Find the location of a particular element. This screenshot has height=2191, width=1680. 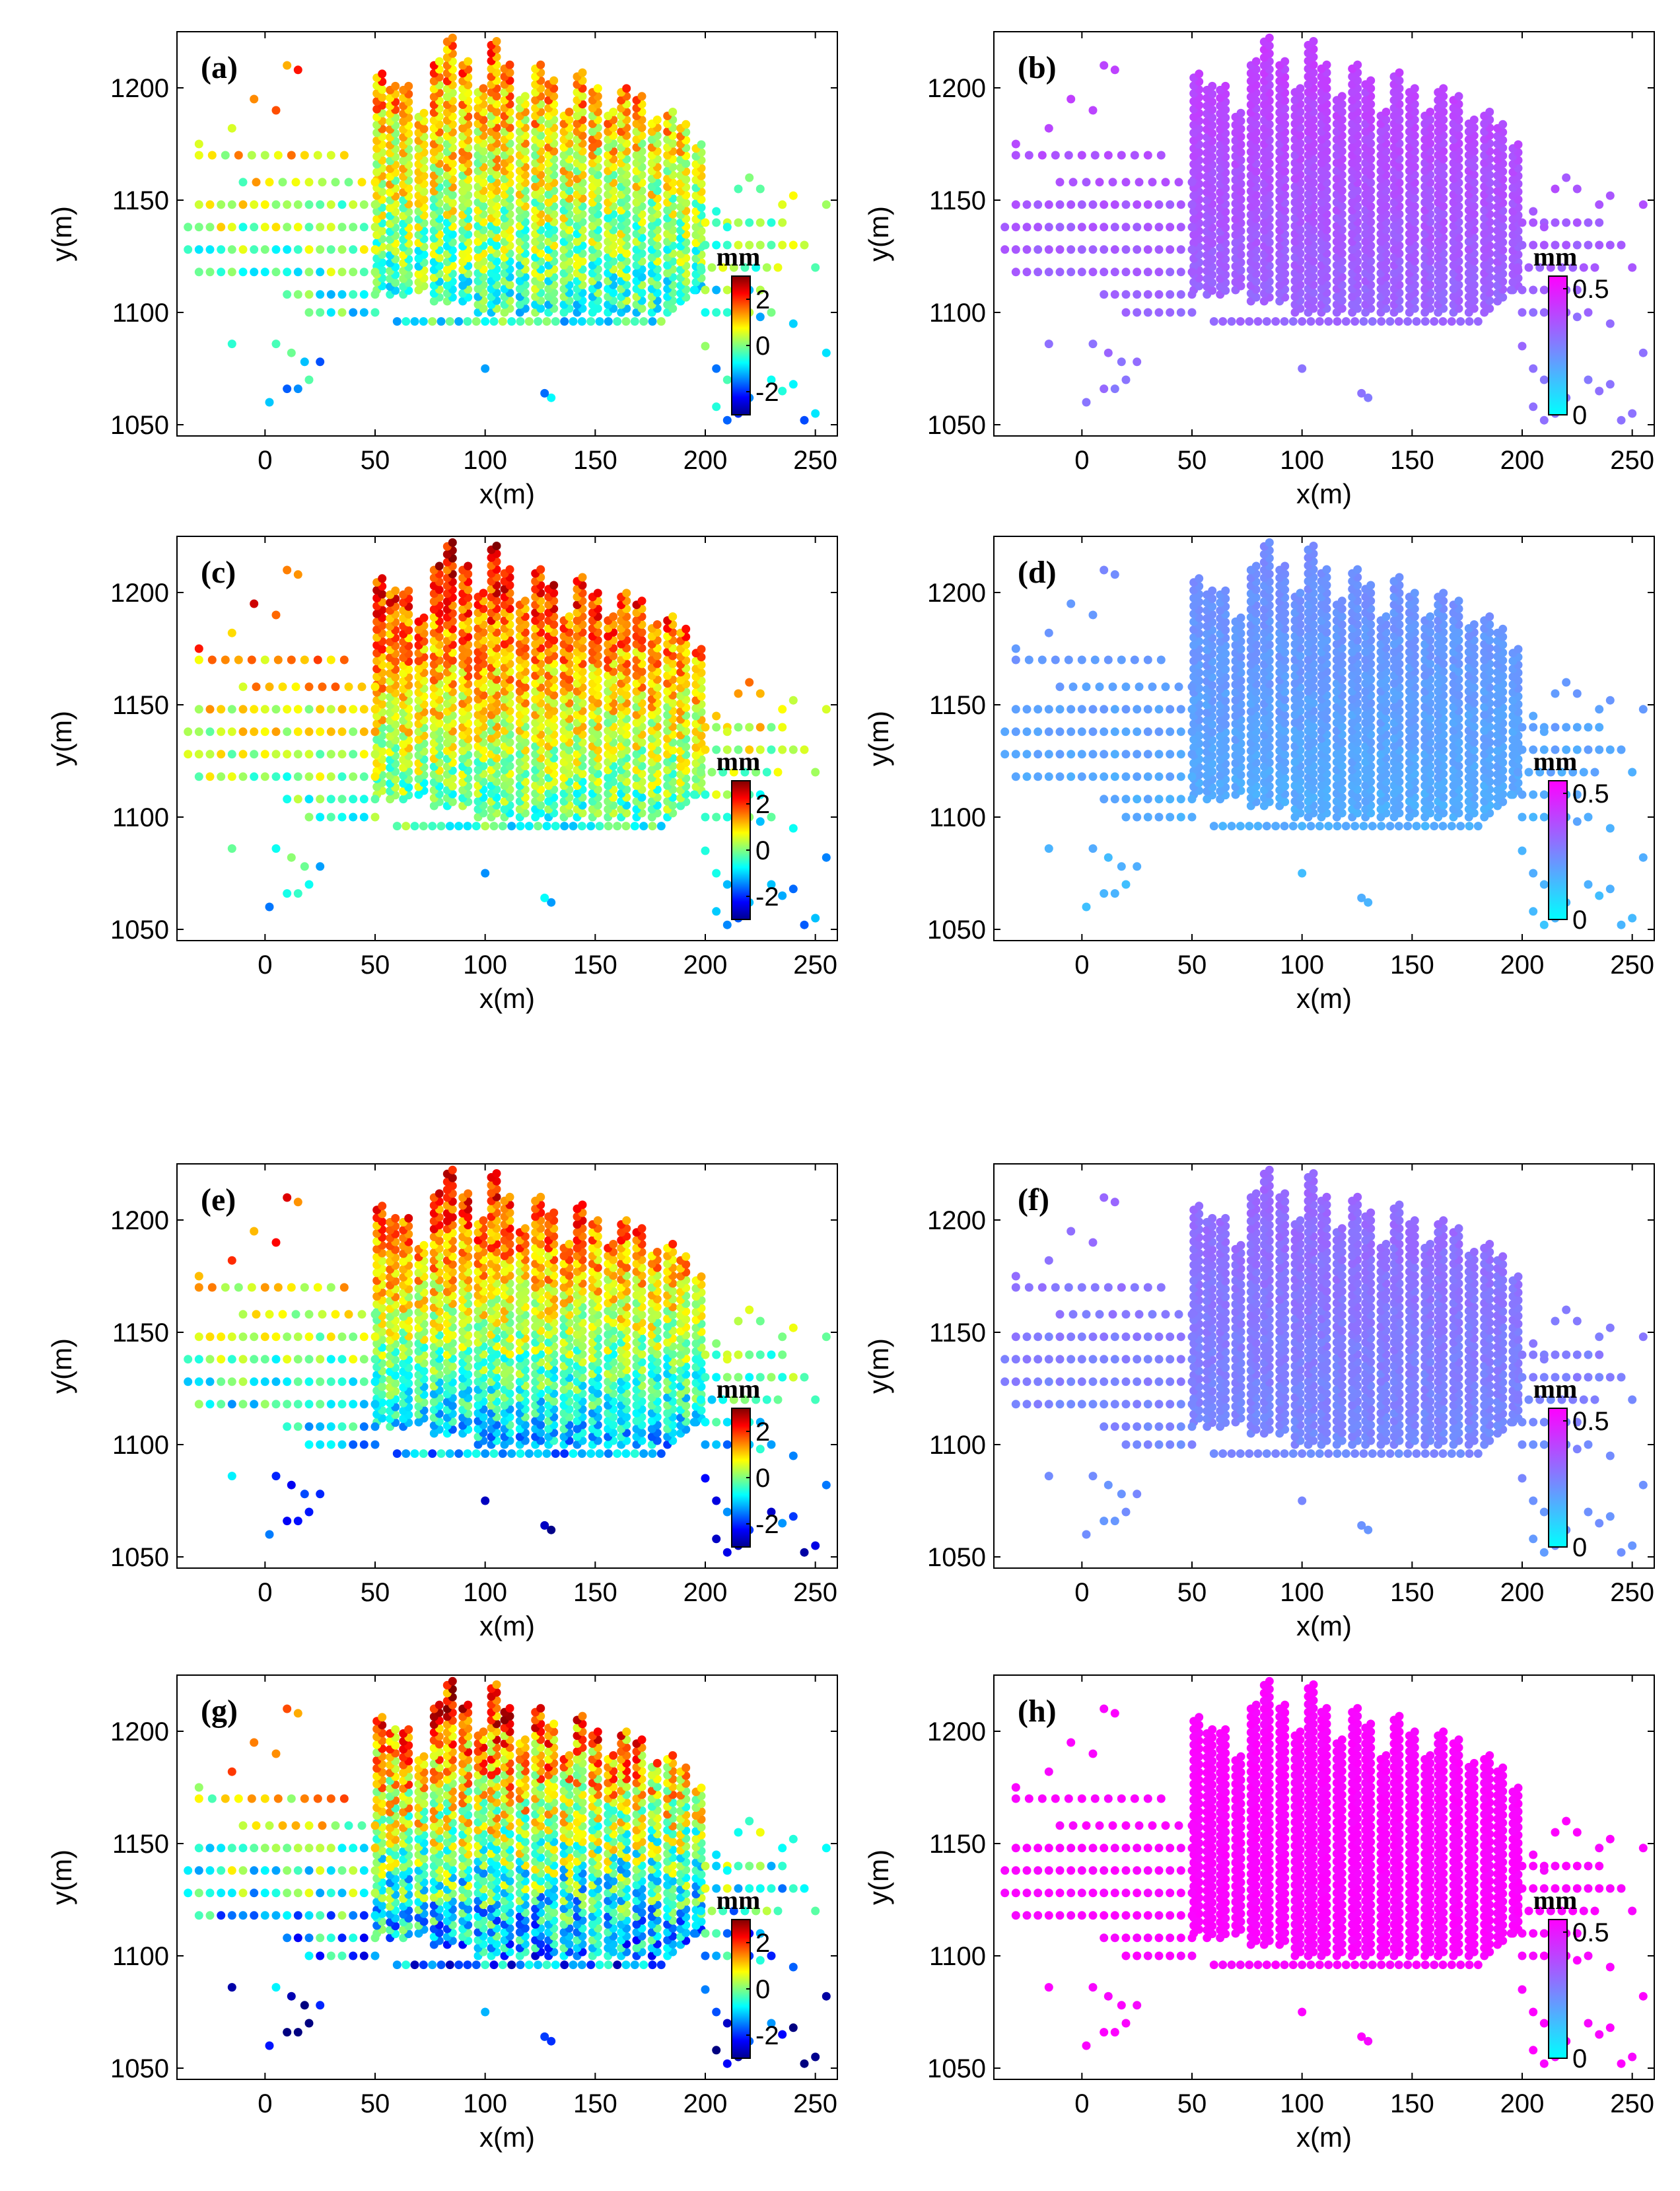

x-axis-label: x(m) is located at coordinates (507, 493).